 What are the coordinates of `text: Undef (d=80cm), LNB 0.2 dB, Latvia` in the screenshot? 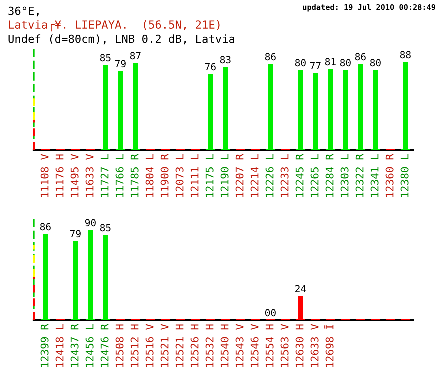 It's located at (121, 39).